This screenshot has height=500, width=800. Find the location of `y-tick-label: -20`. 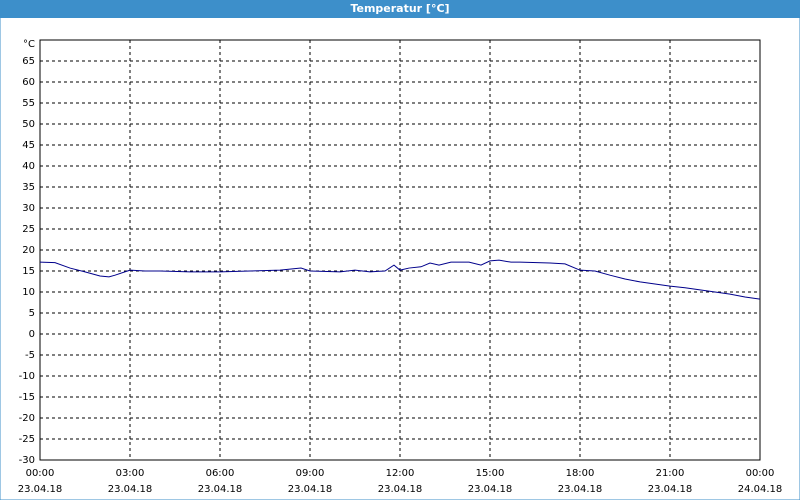

y-tick-label: -20 is located at coordinates (27, 418).